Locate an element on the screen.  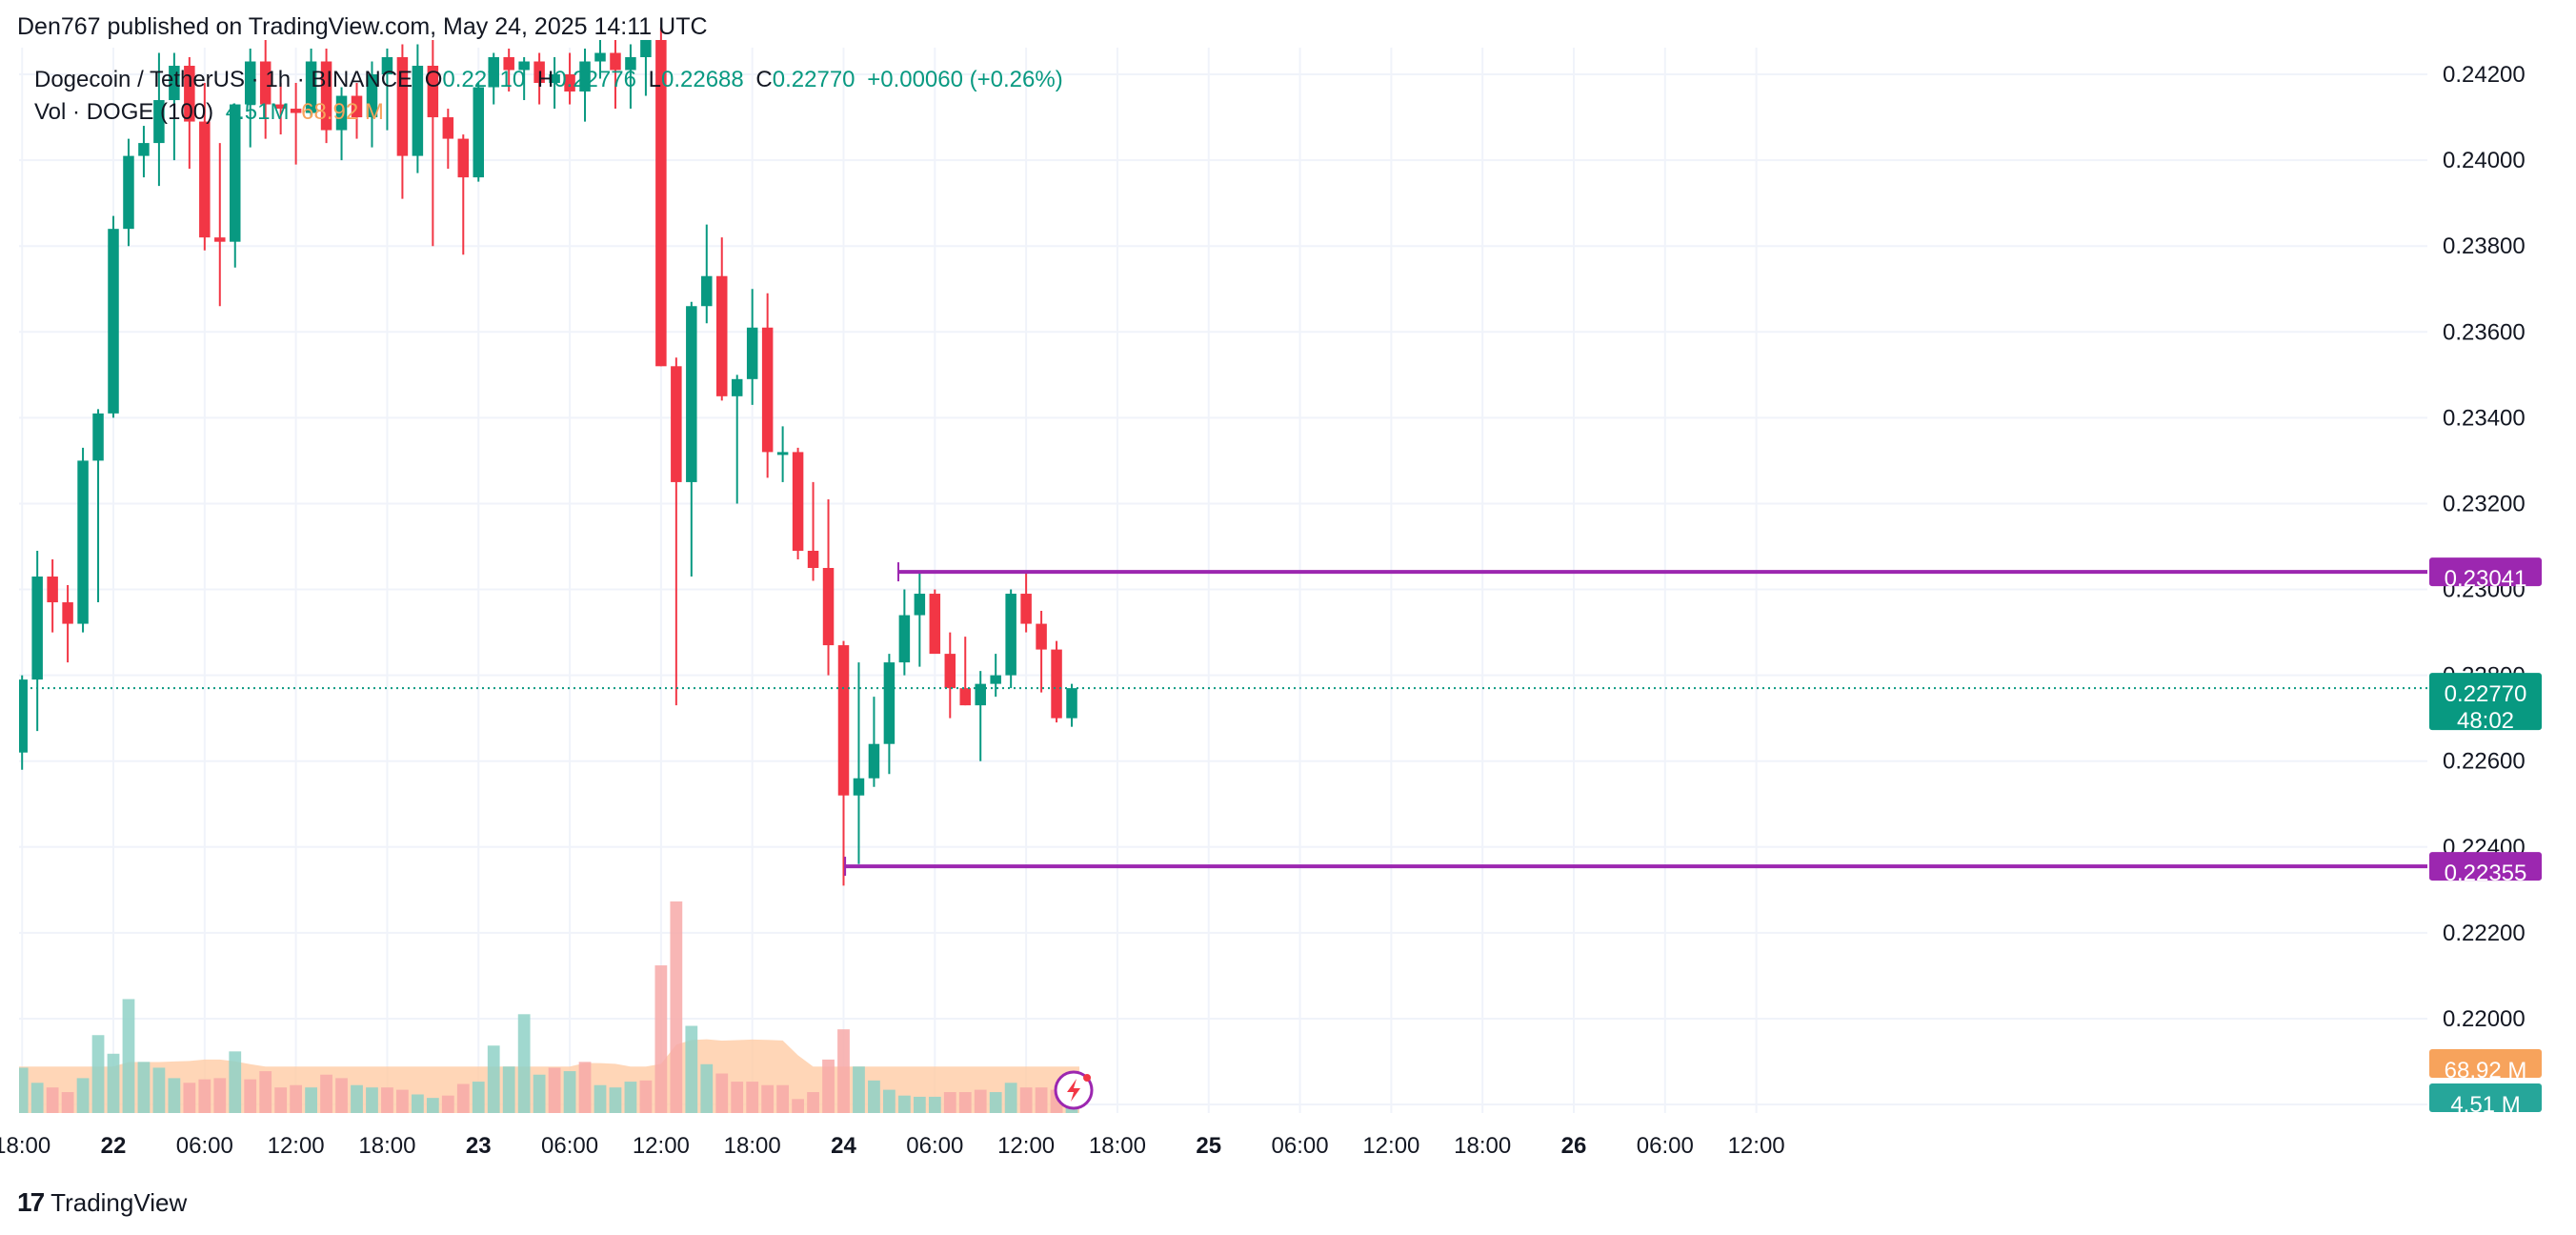
volume-indicator-title: Vol · DOGE (100) is located at coordinates (124, 112).